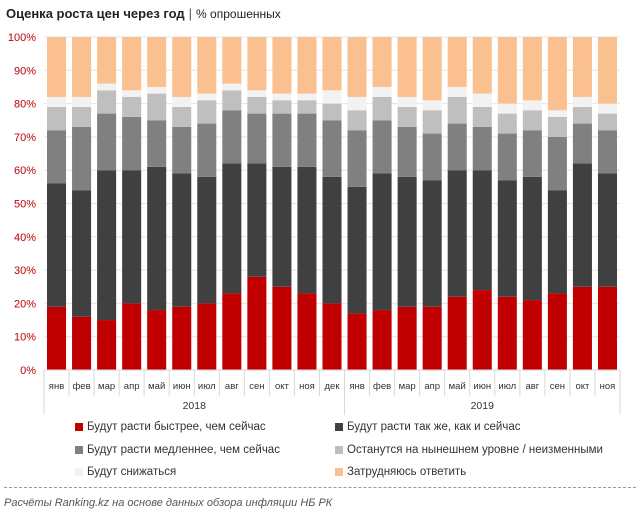 The width and height of the screenshot is (642, 520). I want to click on y-tick-label: 10%, so click(25, 338).